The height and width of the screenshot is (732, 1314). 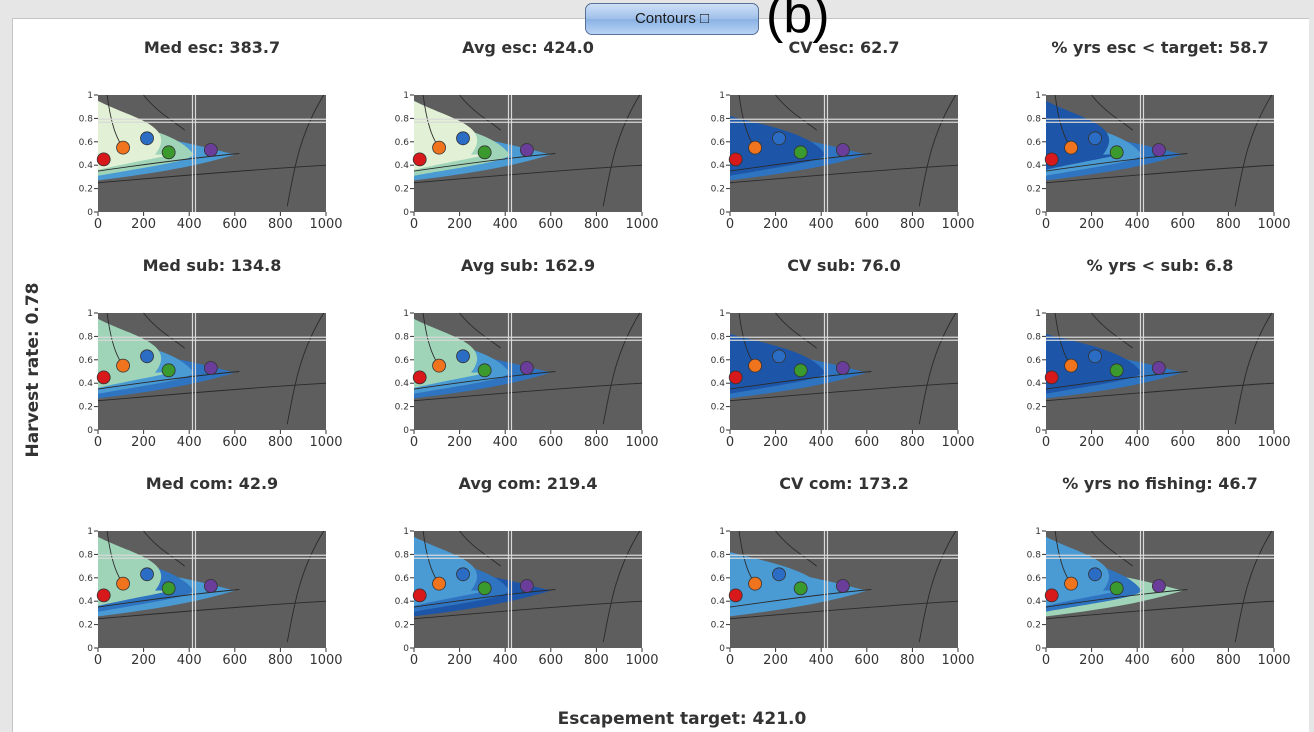 I want to click on y-tick-label: 0.2, so click(x=1034, y=626).